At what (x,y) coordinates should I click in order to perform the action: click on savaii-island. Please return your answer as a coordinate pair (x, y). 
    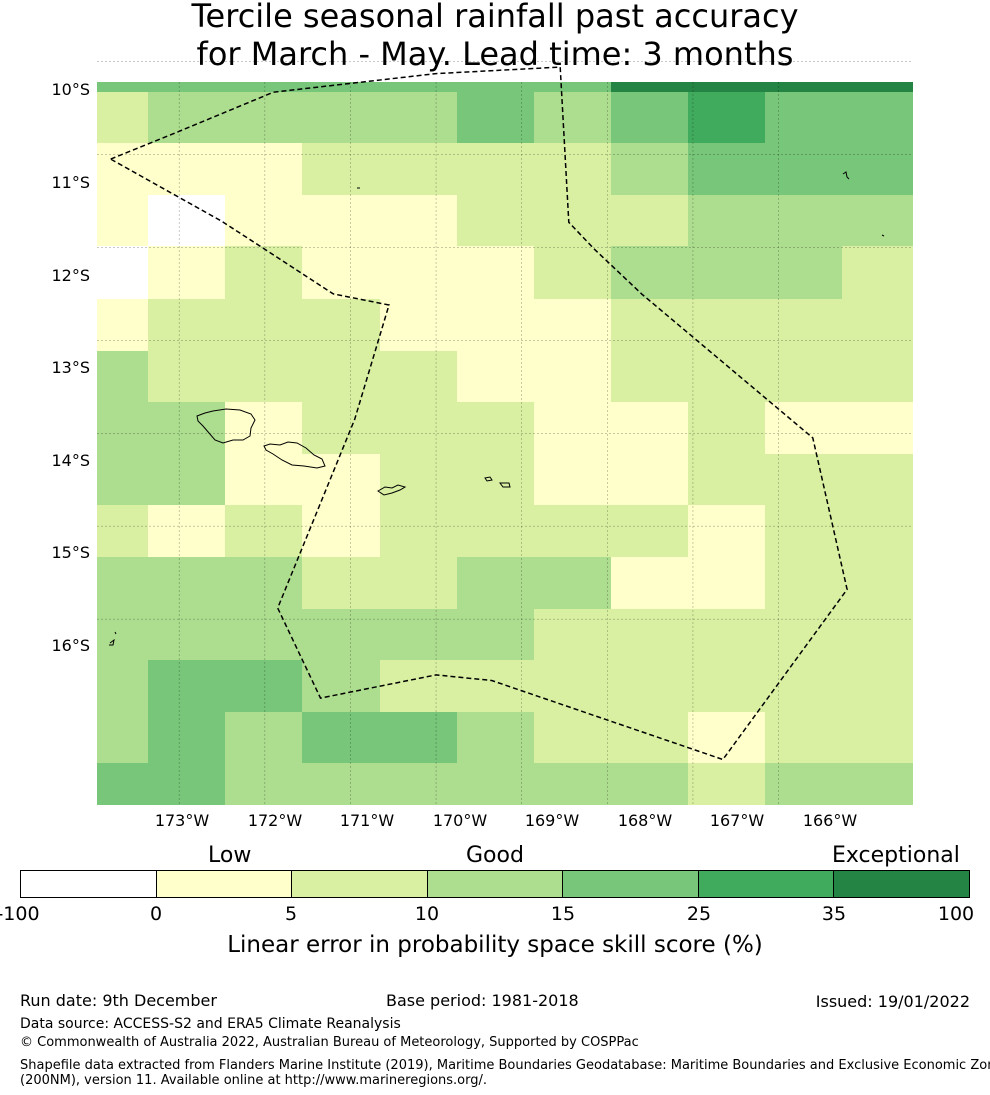
    Looking at the image, I should click on (226, 426).